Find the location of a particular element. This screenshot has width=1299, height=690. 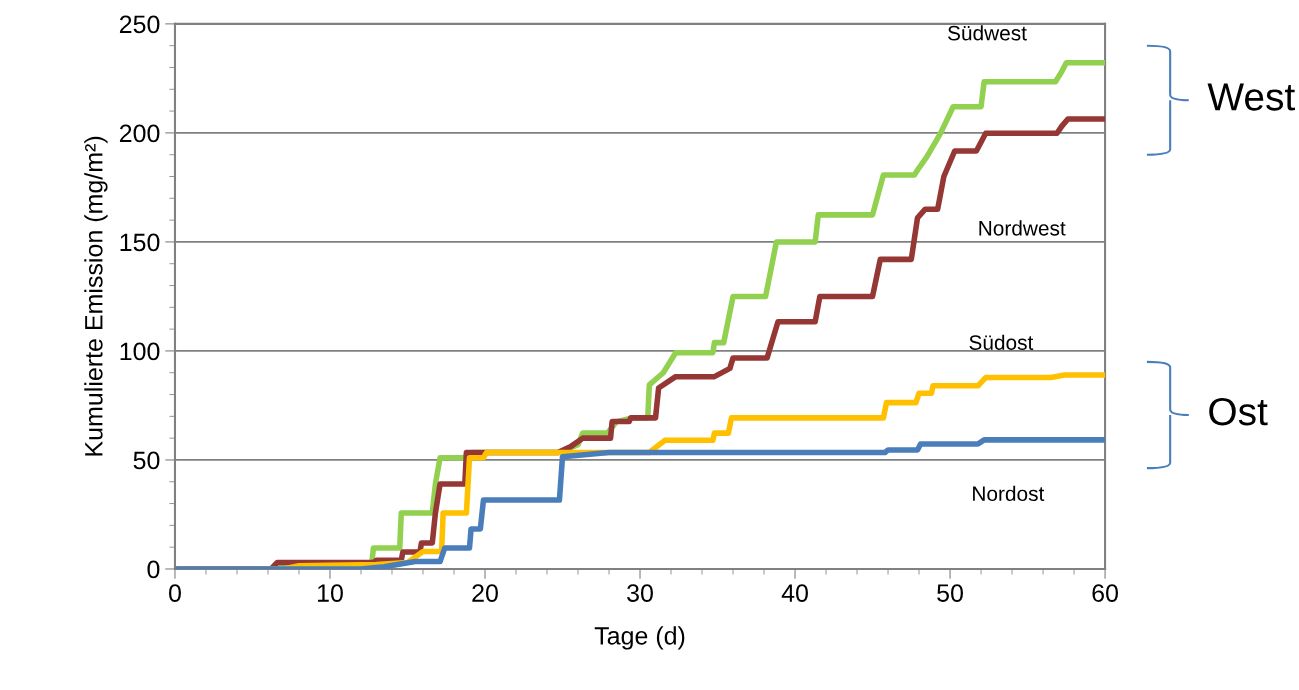

y-tick-label: 200 is located at coordinates (139, 133).